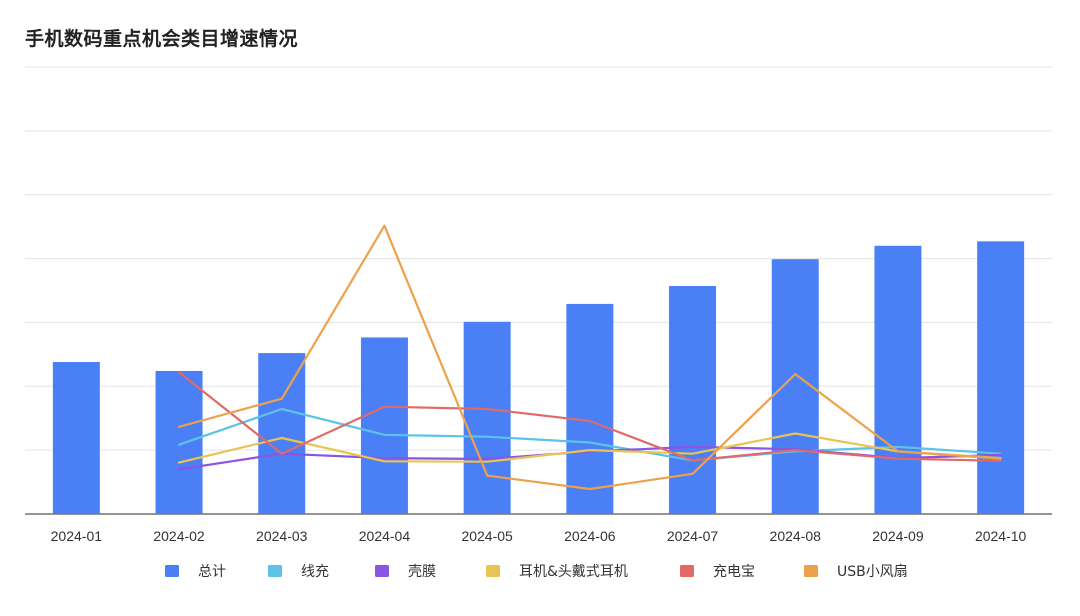 This screenshot has width=1080, height=616. I want to click on x-tick-label: 2024-02, so click(179, 536).